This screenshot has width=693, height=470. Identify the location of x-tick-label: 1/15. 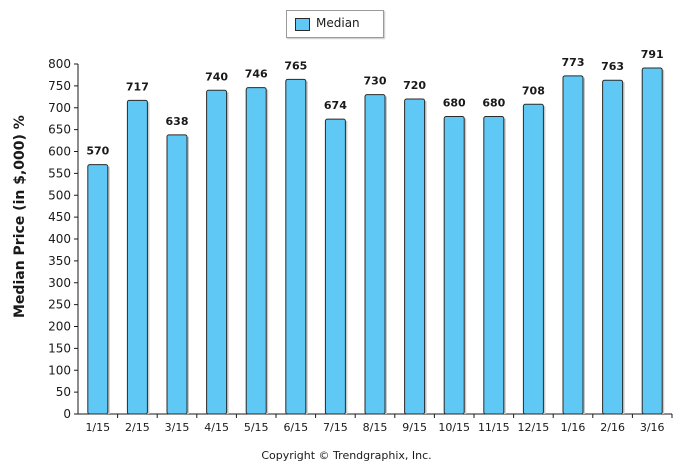
(97, 427).